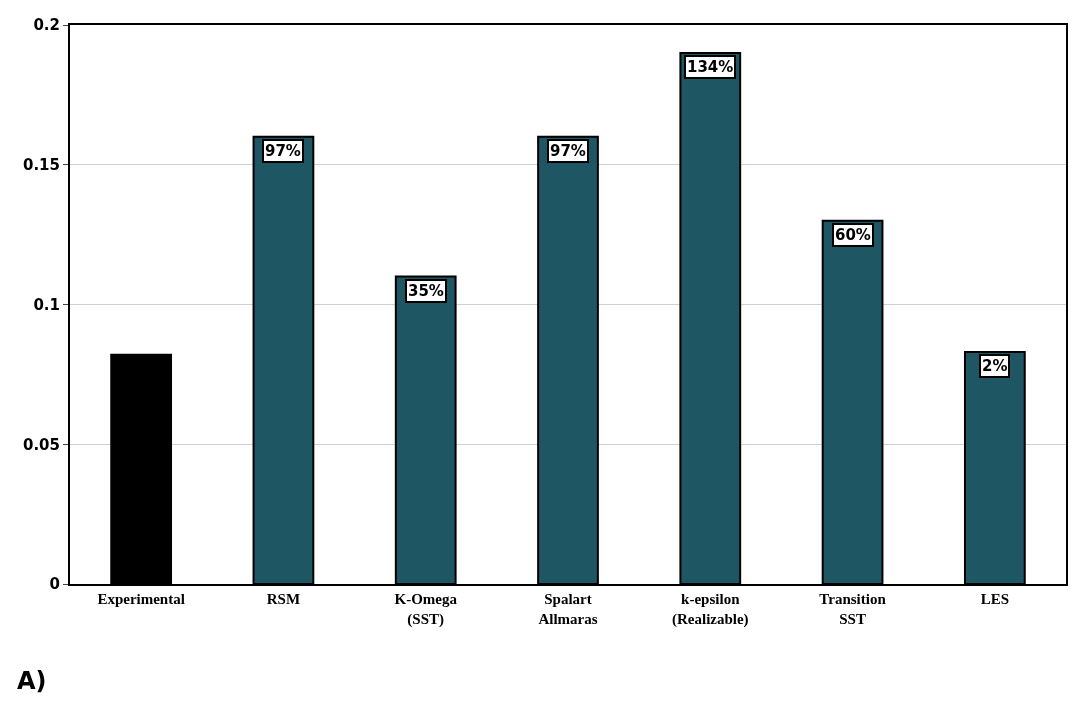 The image size is (1086, 704). Describe the element at coordinates (46, 25) in the screenshot. I see `y-tick-label: 0.2` at that location.